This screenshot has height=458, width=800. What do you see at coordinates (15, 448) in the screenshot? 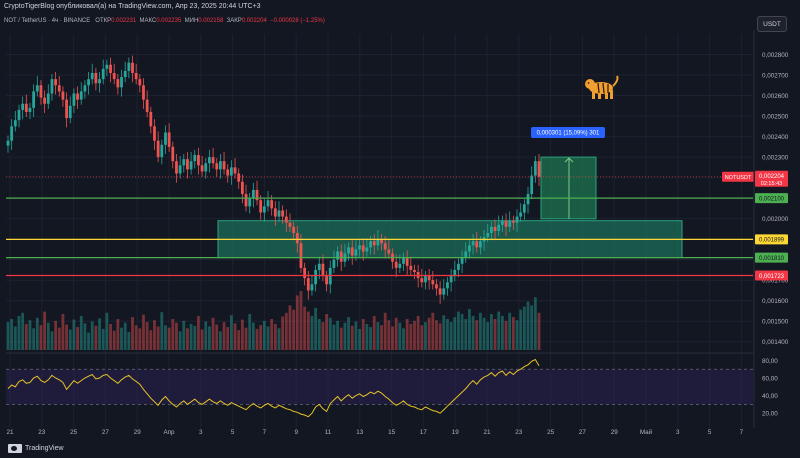
I see `tradingview-logo-icon` at bounding box center [15, 448].